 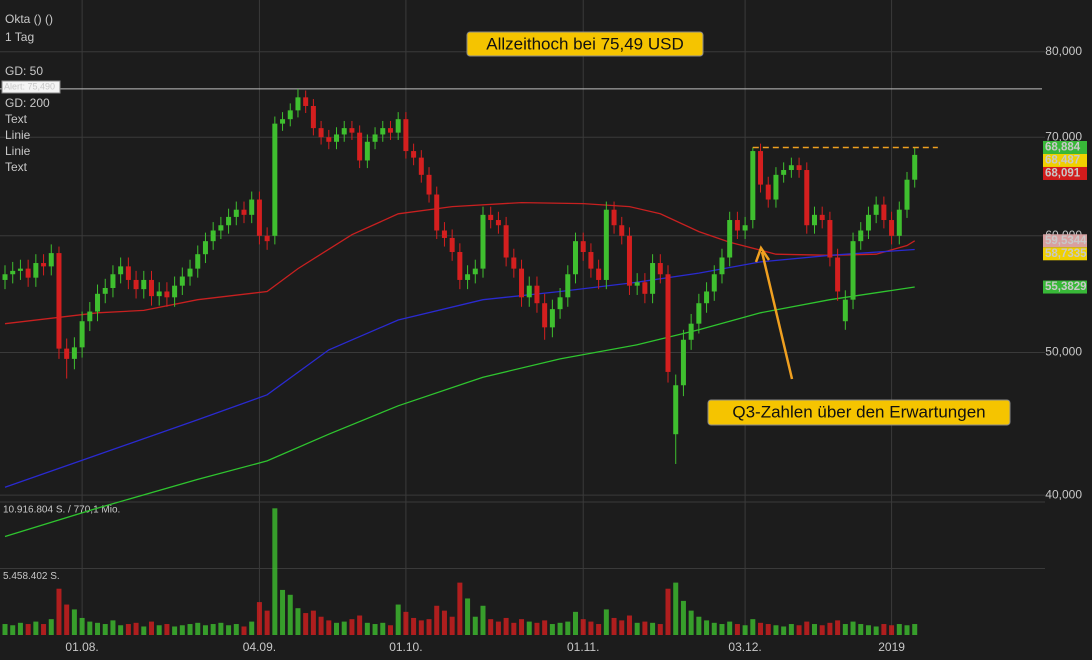 I want to click on x-tick-label: 01.10., so click(x=405, y=647).